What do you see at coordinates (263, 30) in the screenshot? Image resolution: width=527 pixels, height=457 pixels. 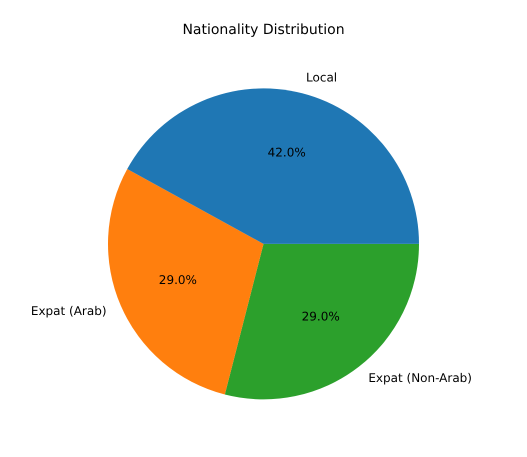 I see `chart-title: Nationality Distribution` at bounding box center [263, 30].